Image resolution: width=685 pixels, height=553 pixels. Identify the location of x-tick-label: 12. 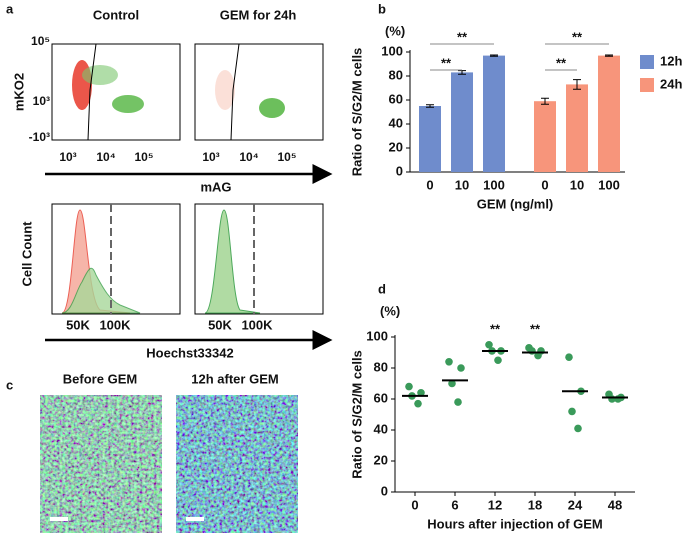
(495, 504).